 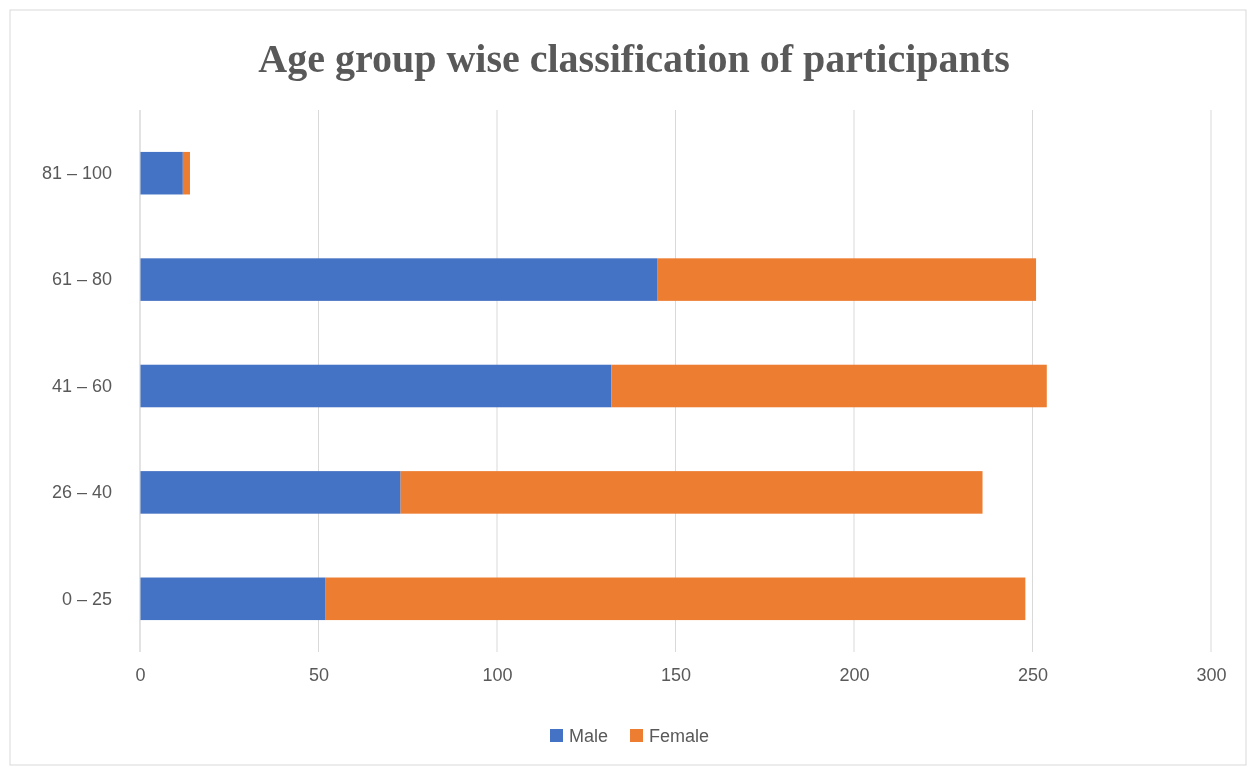 What do you see at coordinates (319, 674) in the screenshot?
I see `x-tick-label: 50` at bounding box center [319, 674].